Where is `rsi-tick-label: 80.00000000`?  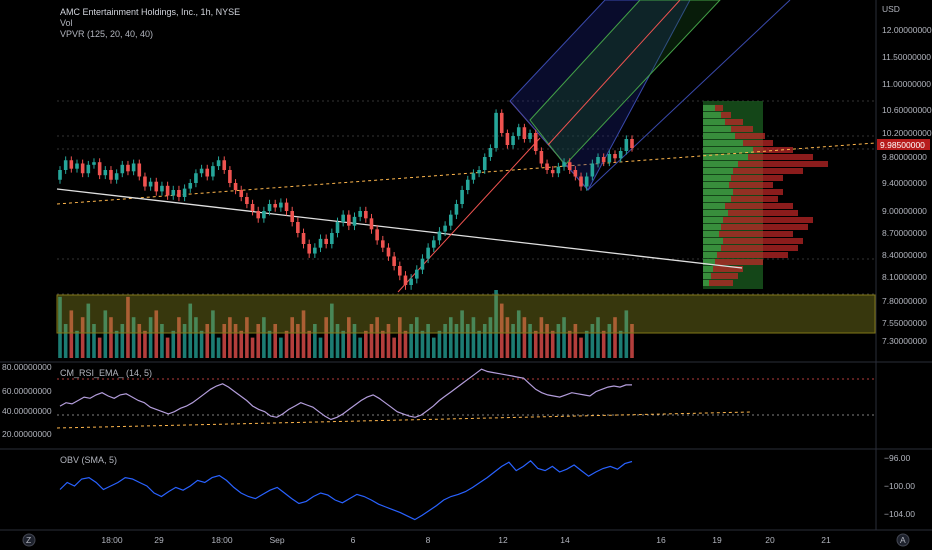
rsi-tick-label: 80.00000000 is located at coordinates (27, 367).